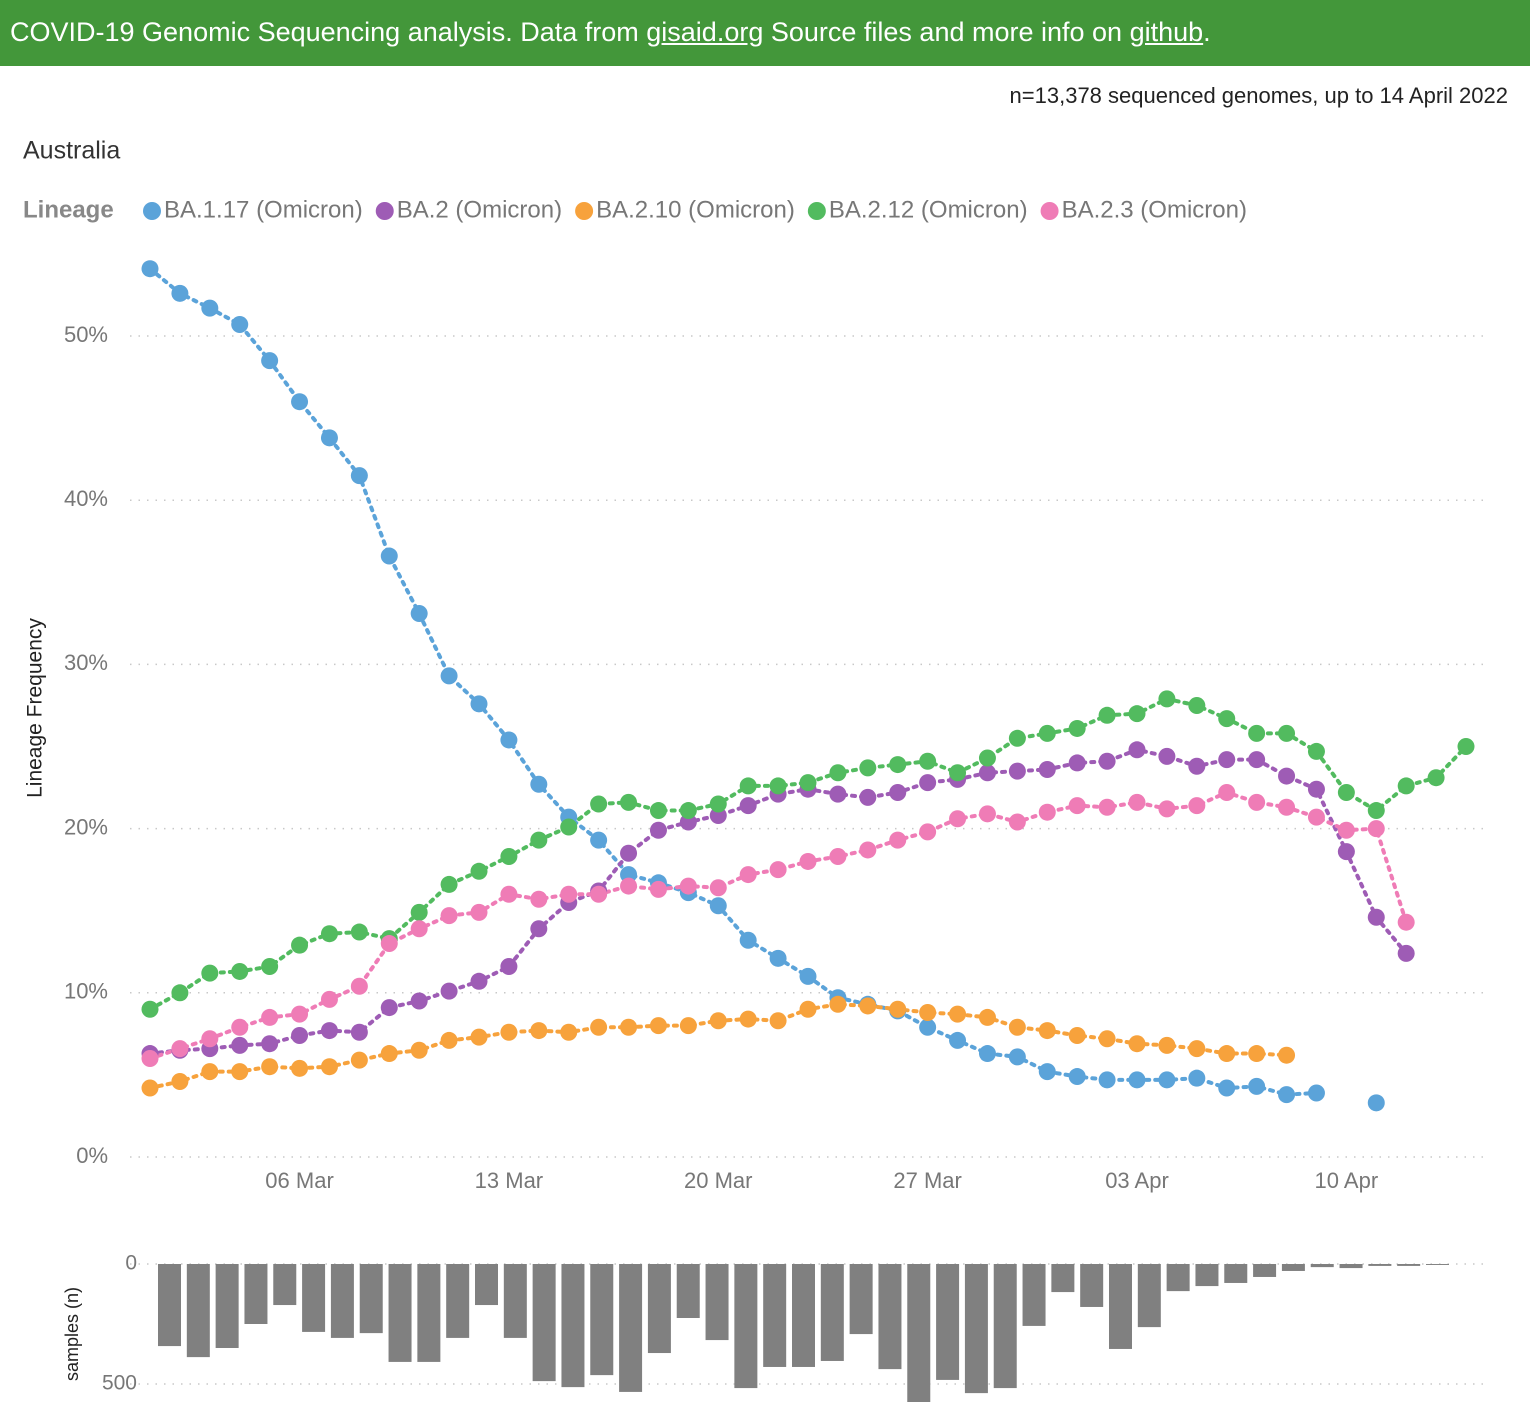  What do you see at coordinates (816, 211) in the screenshot?
I see `legend-marker` at bounding box center [816, 211].